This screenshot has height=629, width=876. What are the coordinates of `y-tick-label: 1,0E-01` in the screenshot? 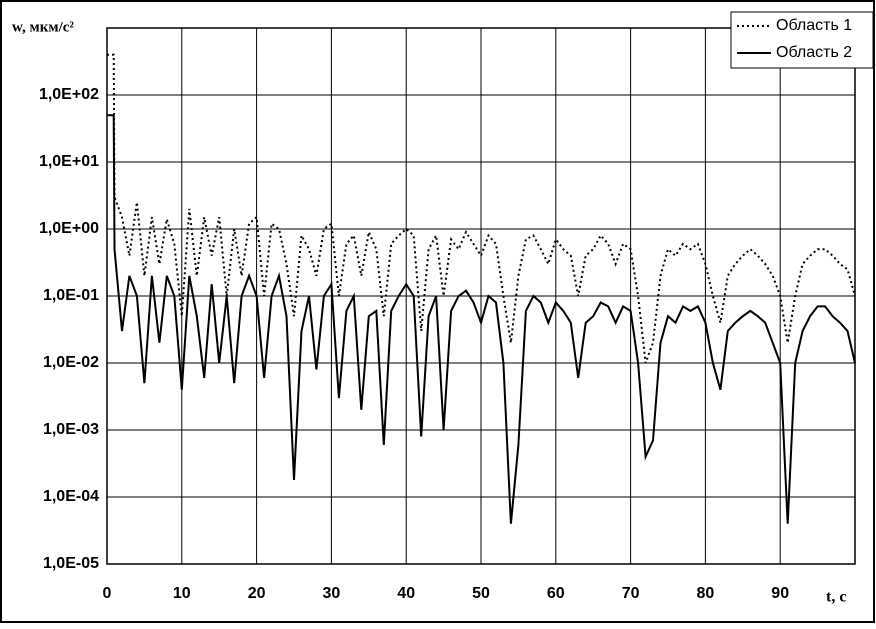 It's located at (71, 295).